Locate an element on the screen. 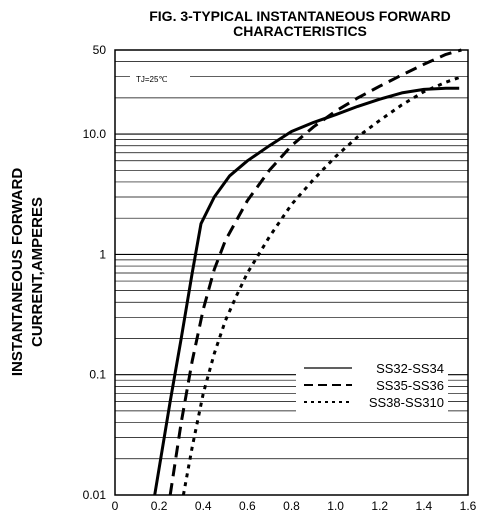 Image resolution: width=494 pixels, height=518 pixels. annotation-text: TJ=25℃ is located at coordinates (151, 79).